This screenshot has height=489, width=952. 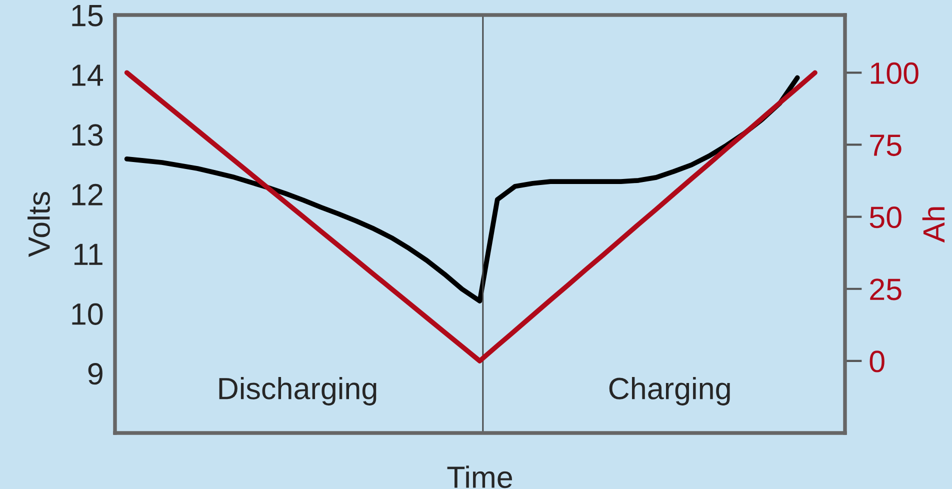 What do you see at coordinates (894, 73) in the screenshot?
I see `y2-tick-label: 100` at bounding box center [894, 73].